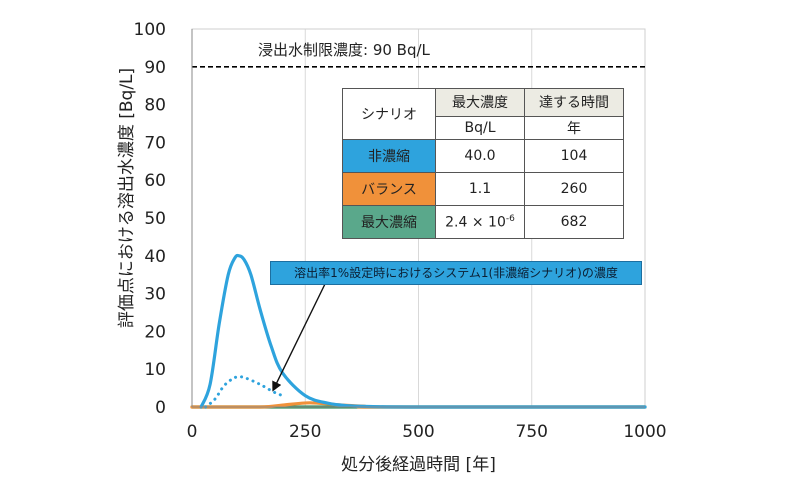 The height and width of the screenshot is (500, 800). I want to click on table-units-row: Bq/L 年, so click(483, 128).